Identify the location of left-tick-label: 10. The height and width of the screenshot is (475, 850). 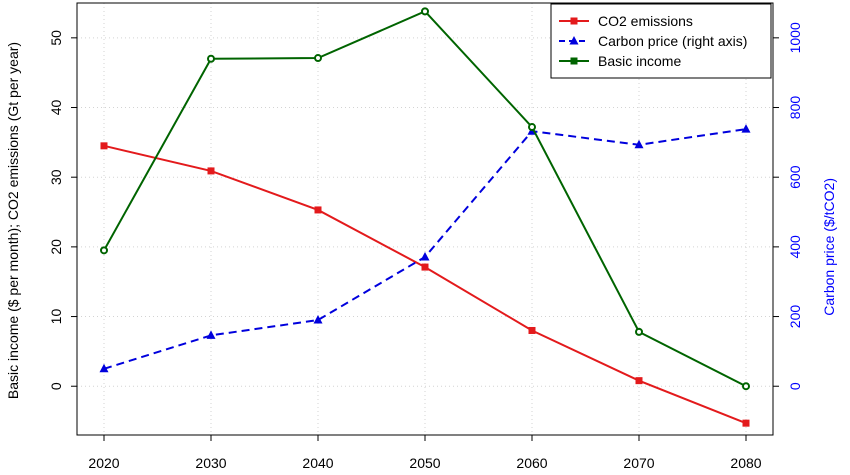
(56, 317).